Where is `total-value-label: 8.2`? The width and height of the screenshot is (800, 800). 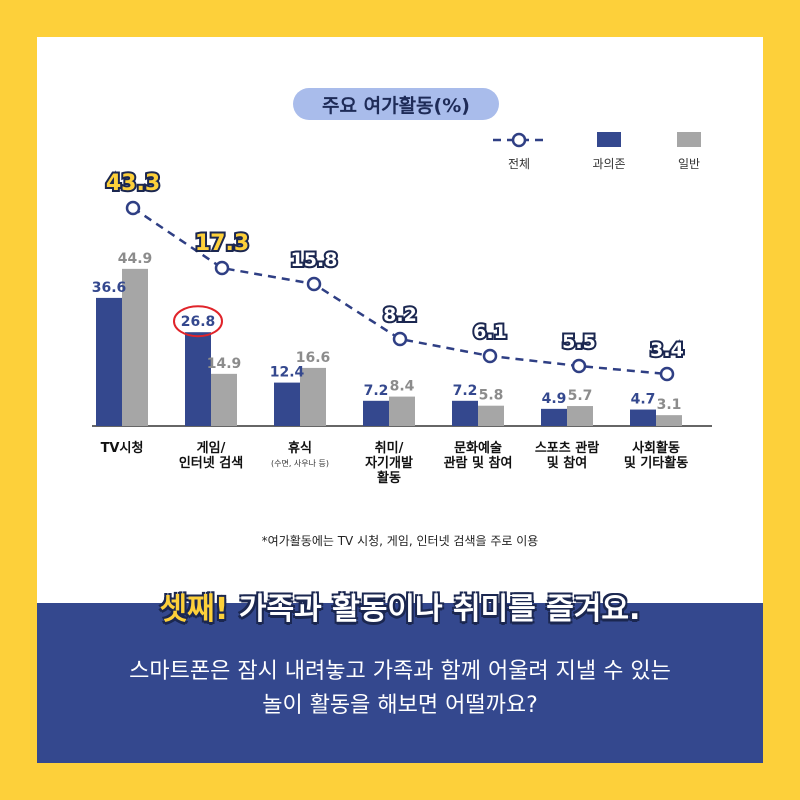
total-value-label: 8.2 is located at coordinates (400, 315).